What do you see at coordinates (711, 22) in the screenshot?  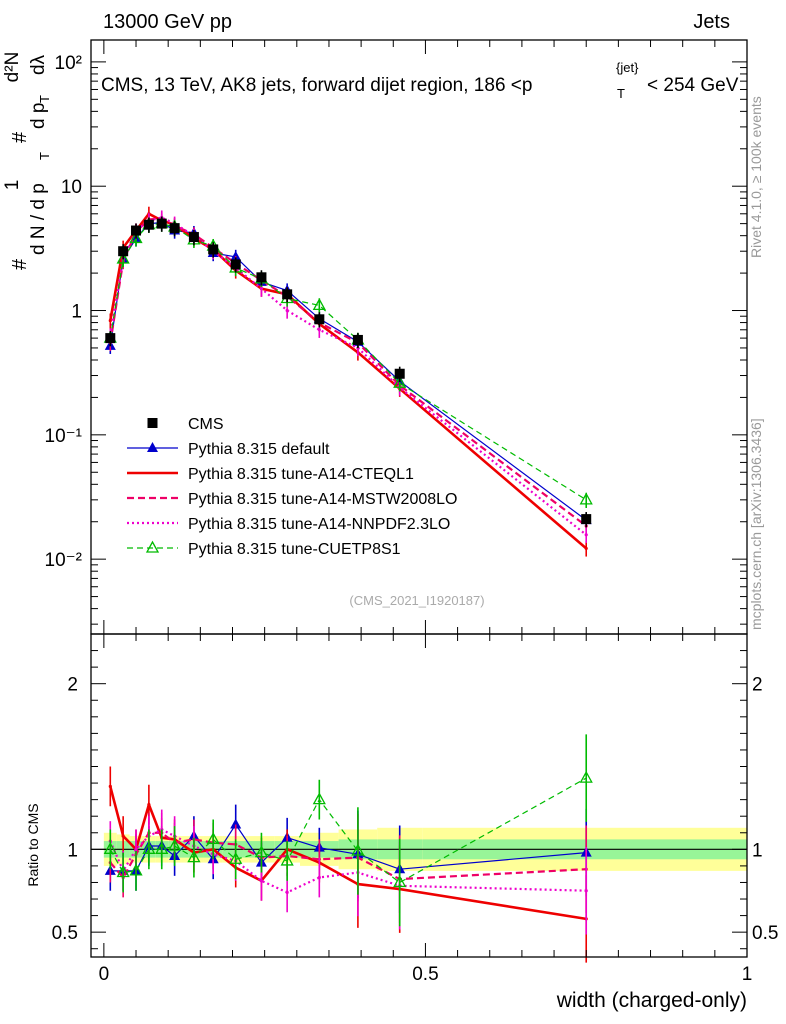 I see `process-label: Jets` at bounding box center [711, 22].